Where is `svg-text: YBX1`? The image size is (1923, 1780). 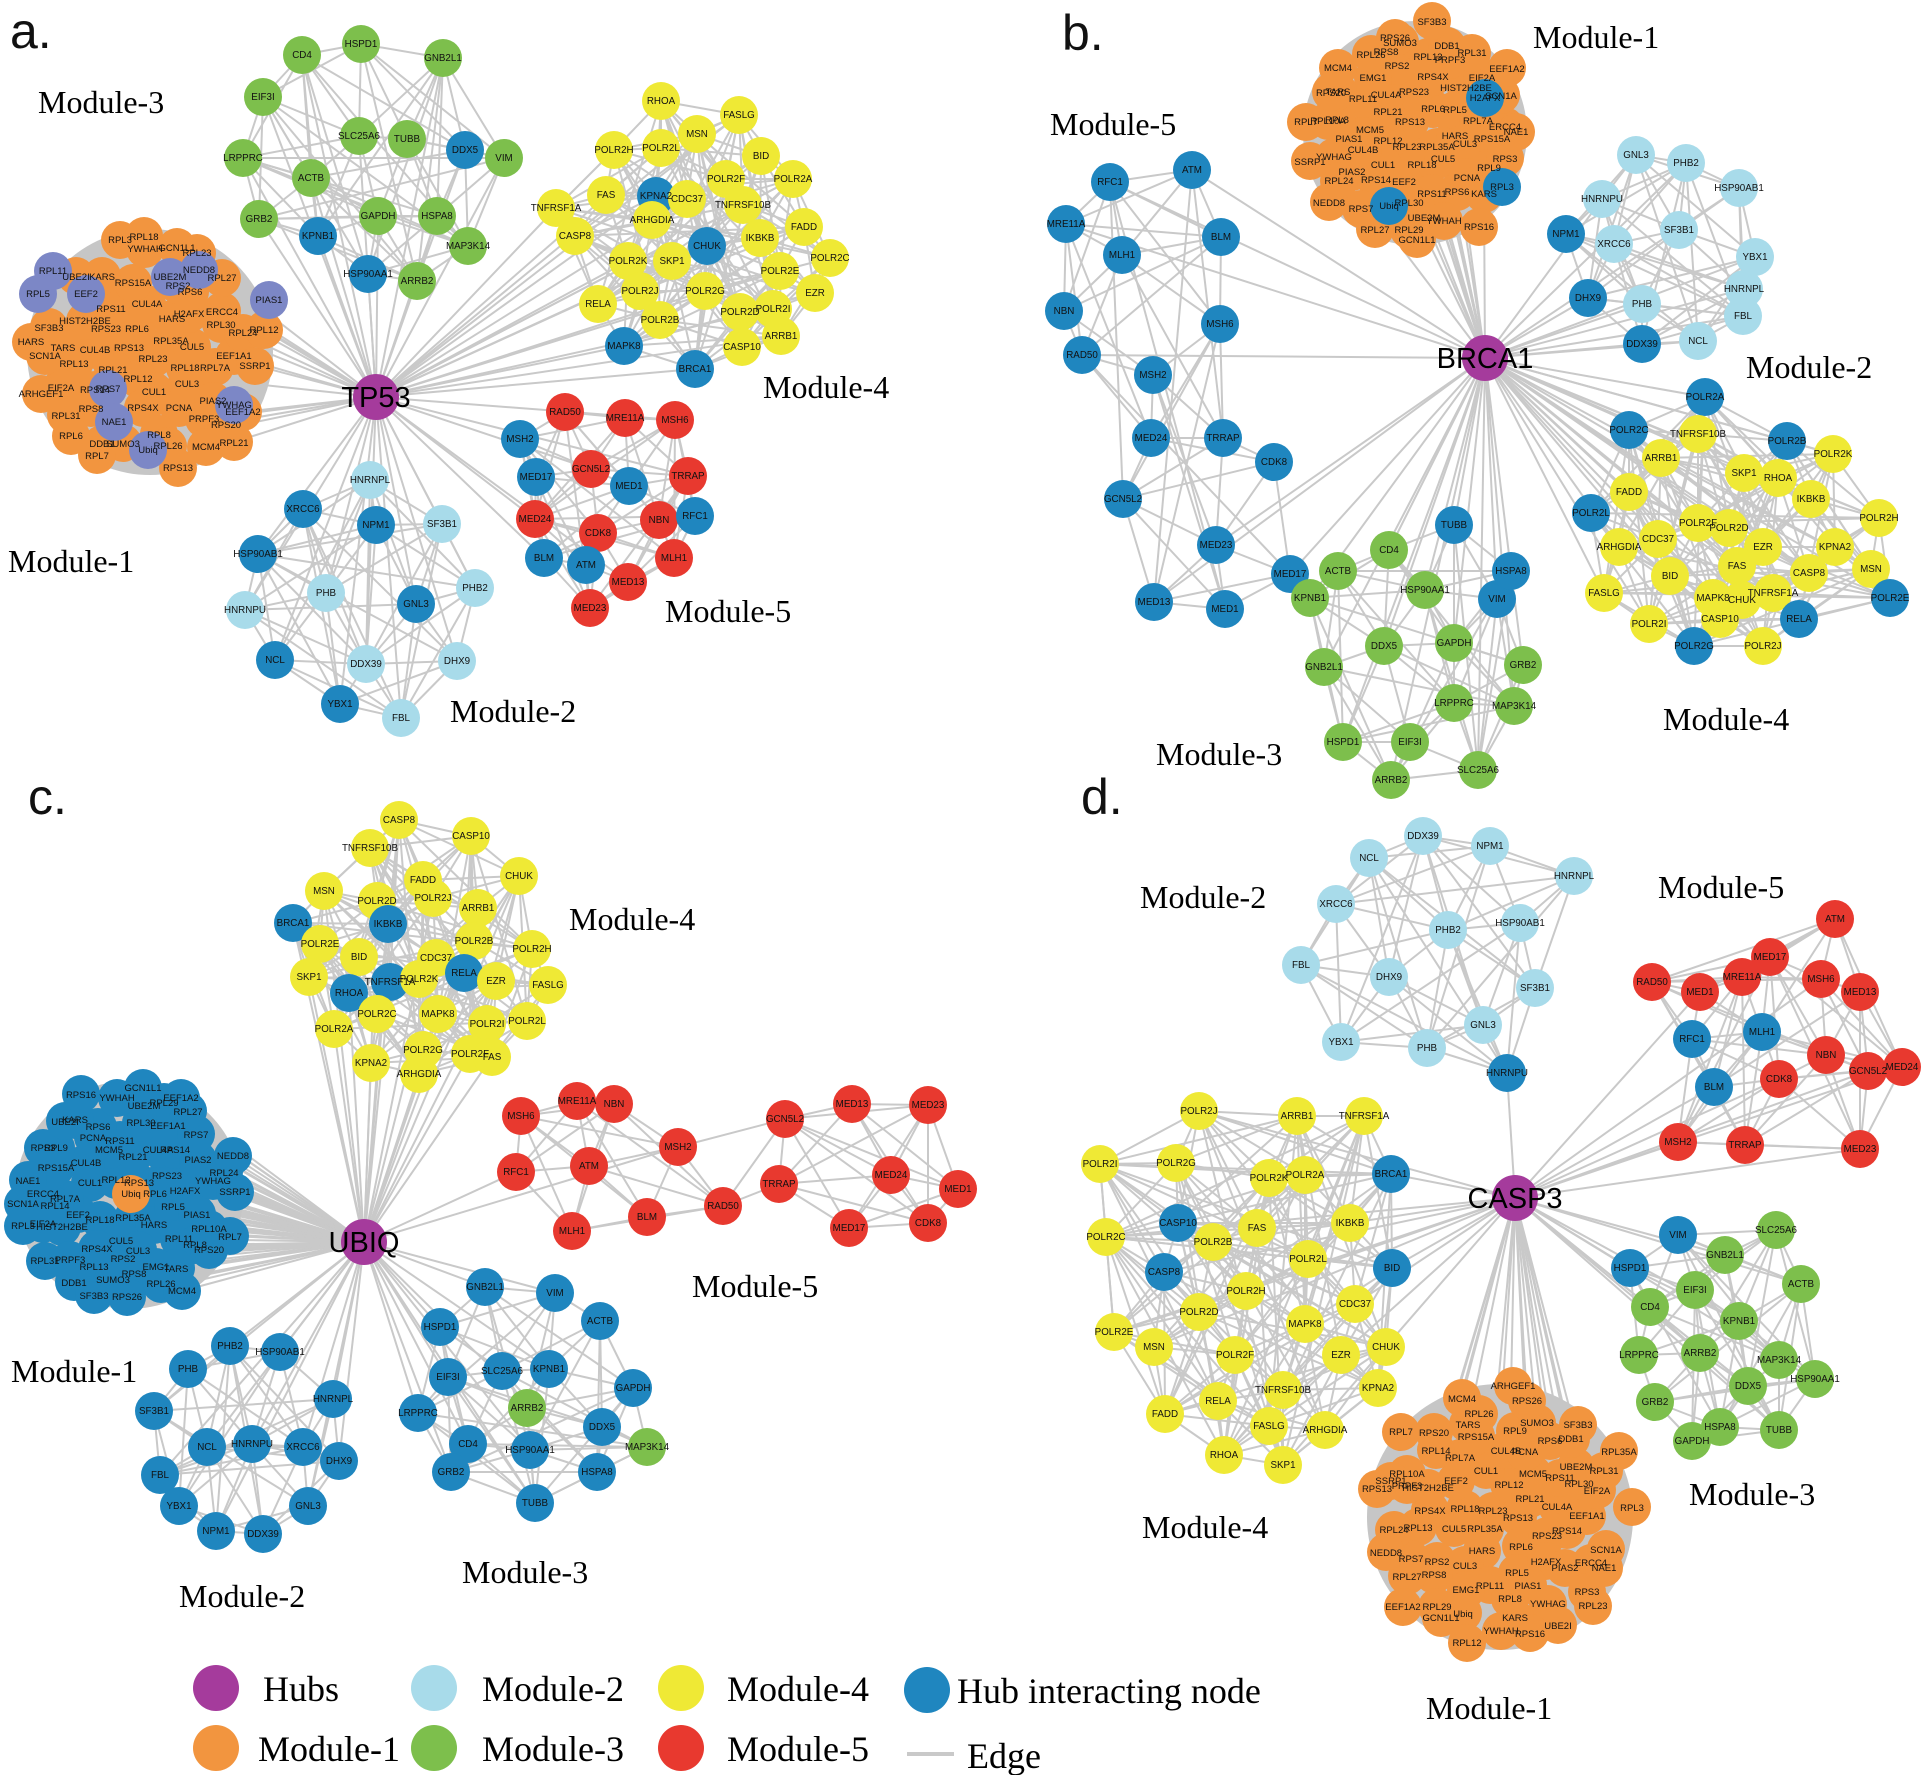 svg-text: YBX1 is located at coordinates (339, 704).